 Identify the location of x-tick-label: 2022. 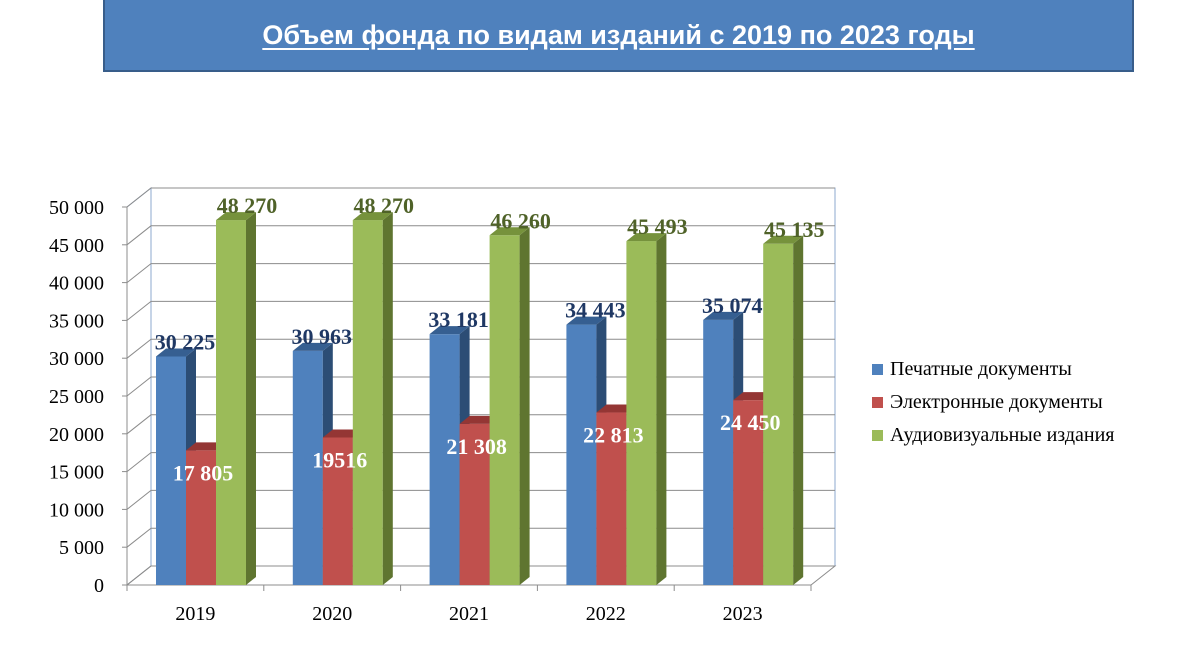
(606, 614).